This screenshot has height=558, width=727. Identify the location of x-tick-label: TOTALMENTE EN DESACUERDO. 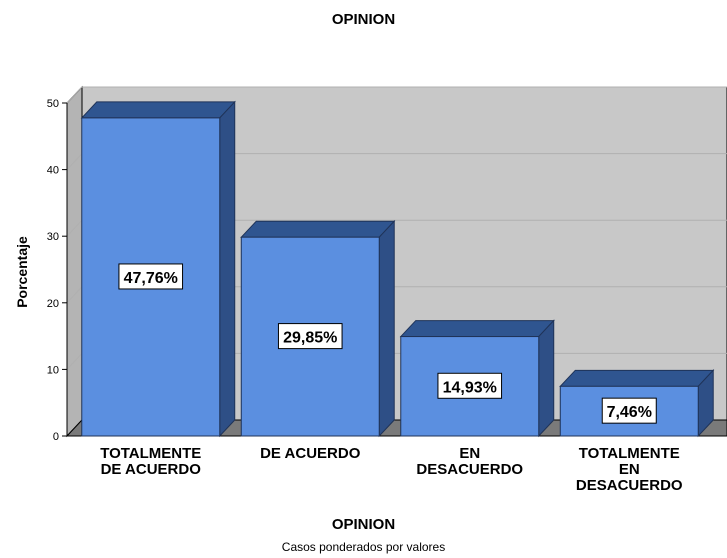
(629, 469).